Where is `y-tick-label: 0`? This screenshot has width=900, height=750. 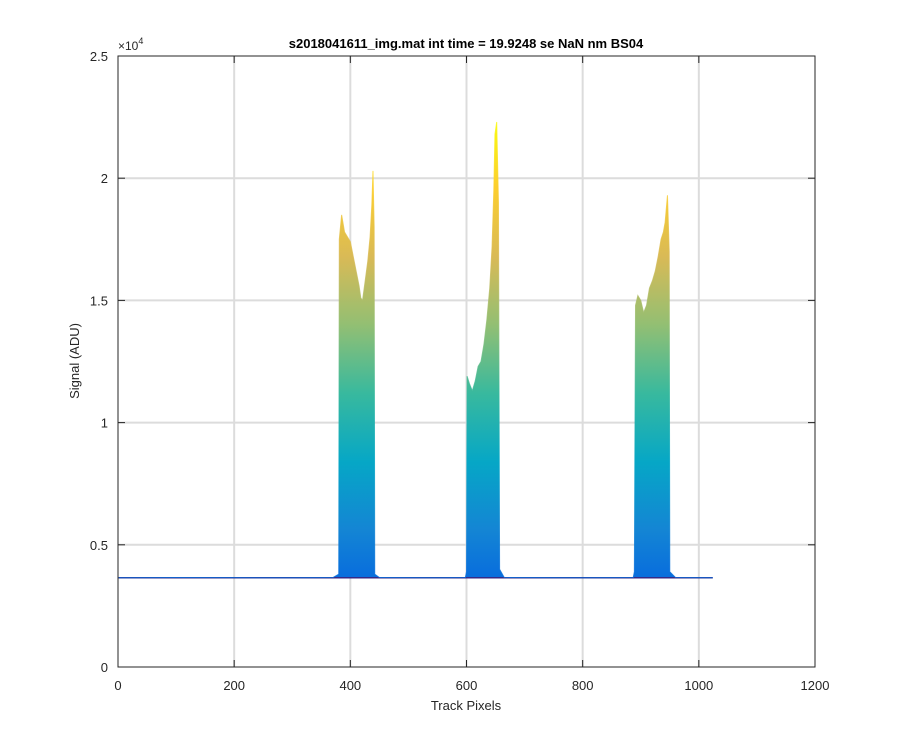
y-tick-label: 0 is located at coordinates (104, 667).